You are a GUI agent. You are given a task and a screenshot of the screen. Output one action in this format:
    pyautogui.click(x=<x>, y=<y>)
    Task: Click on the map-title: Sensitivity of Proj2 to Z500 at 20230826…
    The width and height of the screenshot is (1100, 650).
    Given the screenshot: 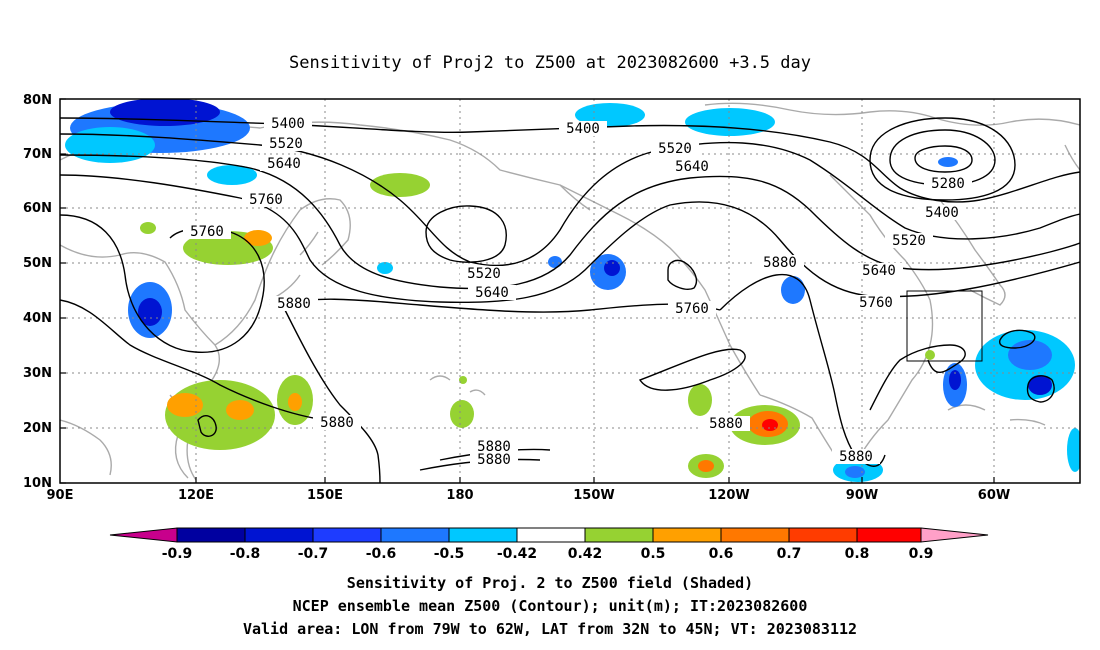 What is the action you would take?
    pyautogui.click(x=550, y=63)
    